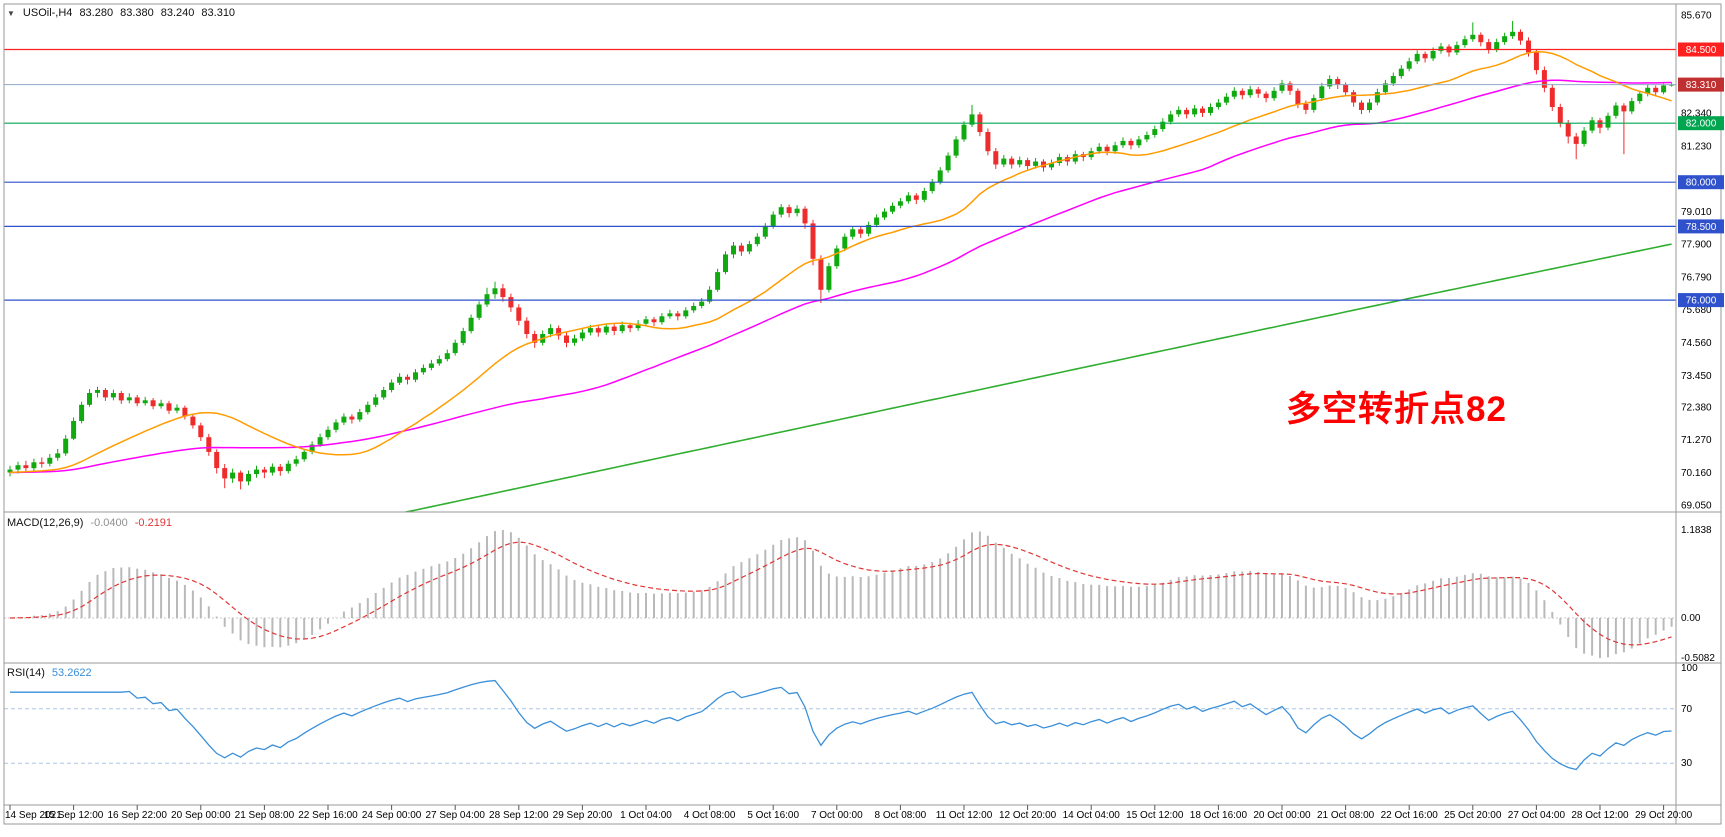  I want to click on macd-histogram, so click(845, 594).